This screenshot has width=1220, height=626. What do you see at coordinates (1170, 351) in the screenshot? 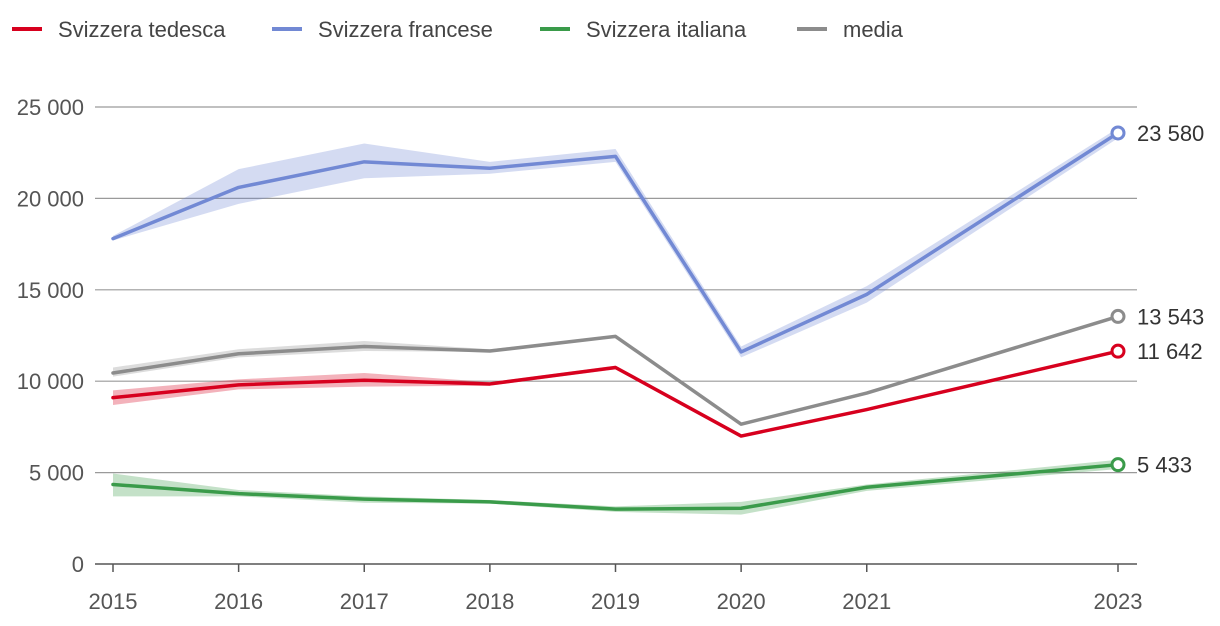
I see `end-value-label: 11 642` at bounding box center [1170, 351].